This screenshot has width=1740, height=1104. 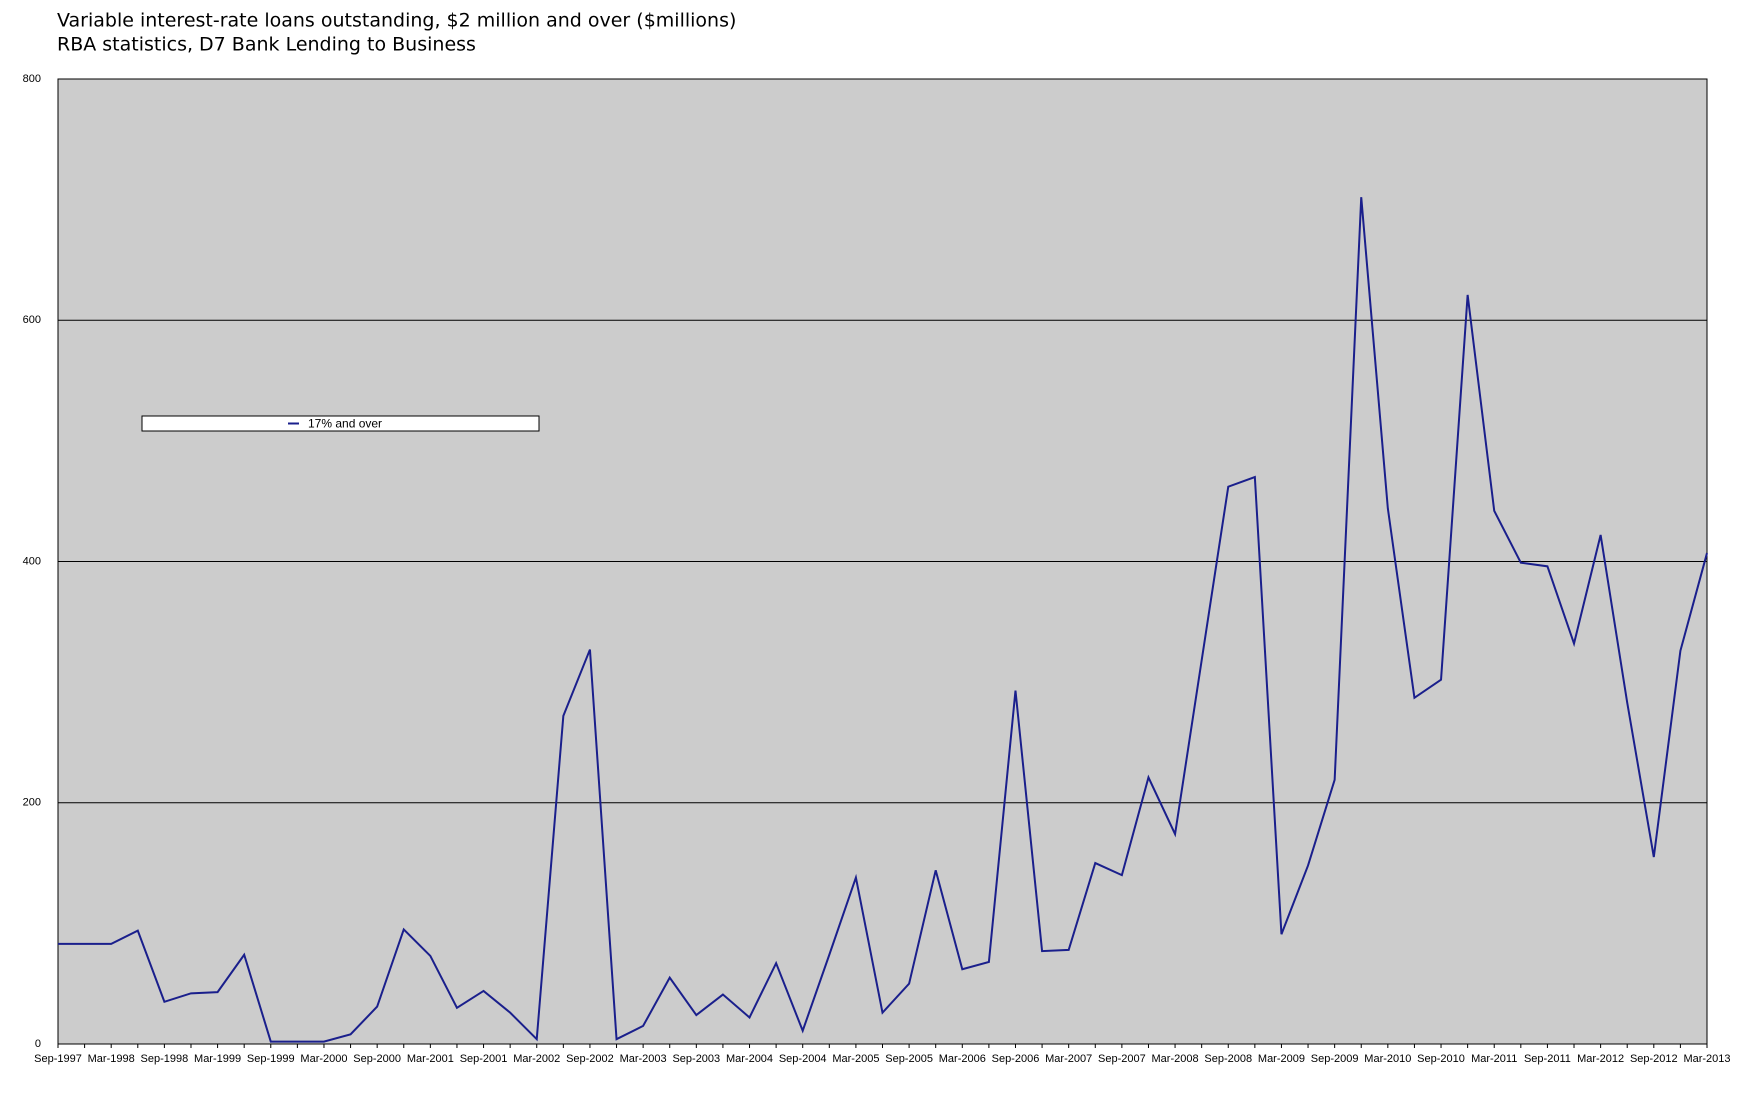 What do you see at coordinates (1228, 1059) in the screenshot?
I see `x-tick-label: Sep-2008` at bounding box center [1228, 1059].